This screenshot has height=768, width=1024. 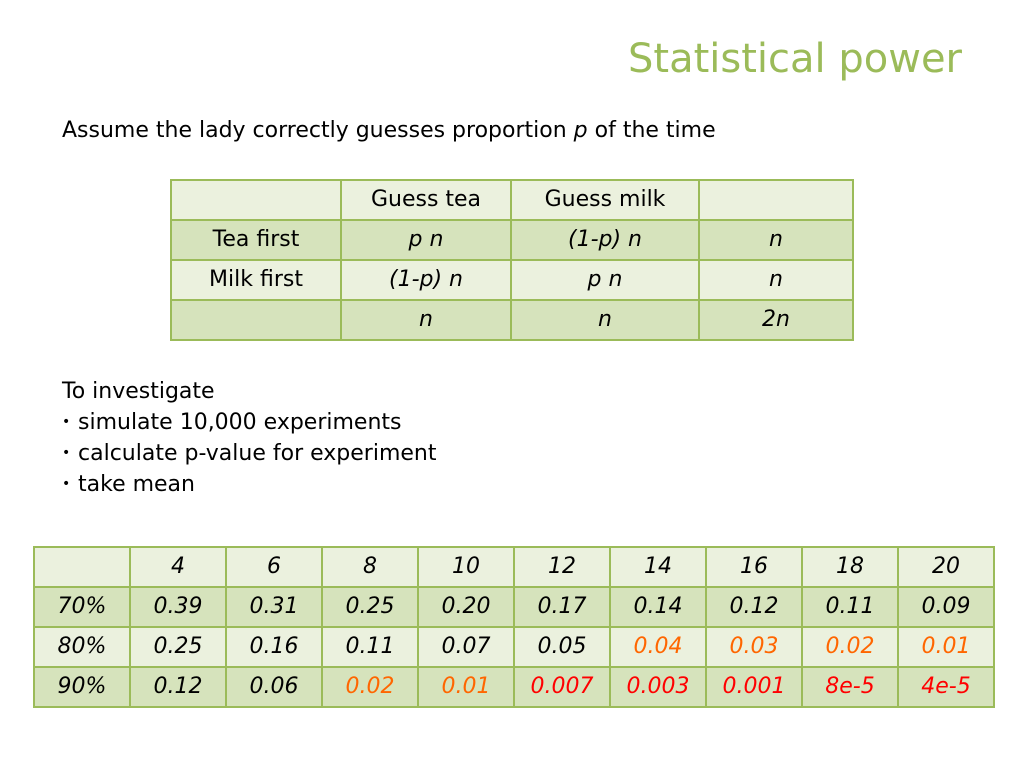 I want to click on power-header-cell: 14, so click(x=658, y=567).